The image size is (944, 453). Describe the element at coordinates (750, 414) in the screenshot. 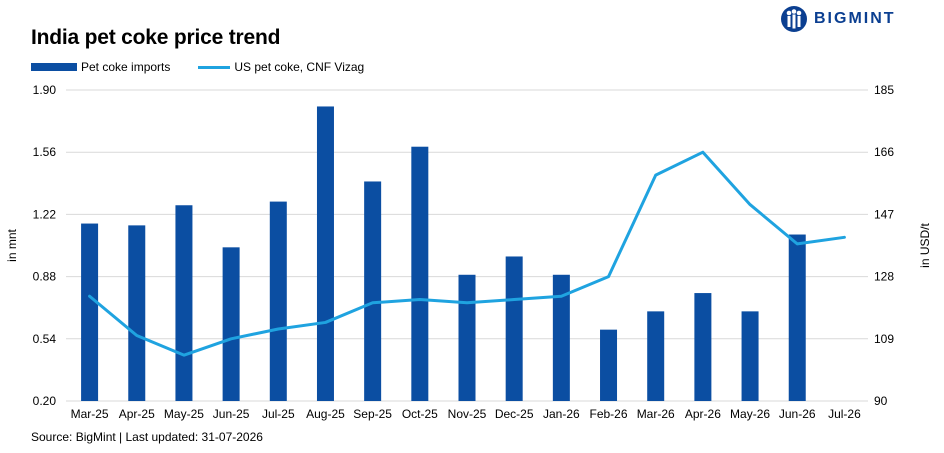

I see `x-tick-label: May-26` at that location.